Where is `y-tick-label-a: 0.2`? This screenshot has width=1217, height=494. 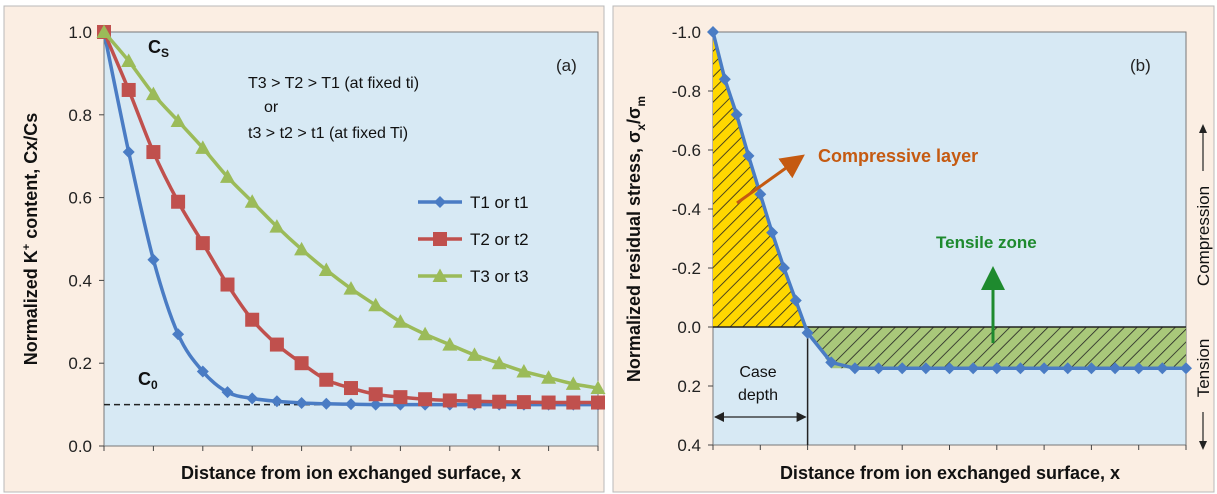
y-tick-label-a: 0.2 is located at coordinates (80, 363).